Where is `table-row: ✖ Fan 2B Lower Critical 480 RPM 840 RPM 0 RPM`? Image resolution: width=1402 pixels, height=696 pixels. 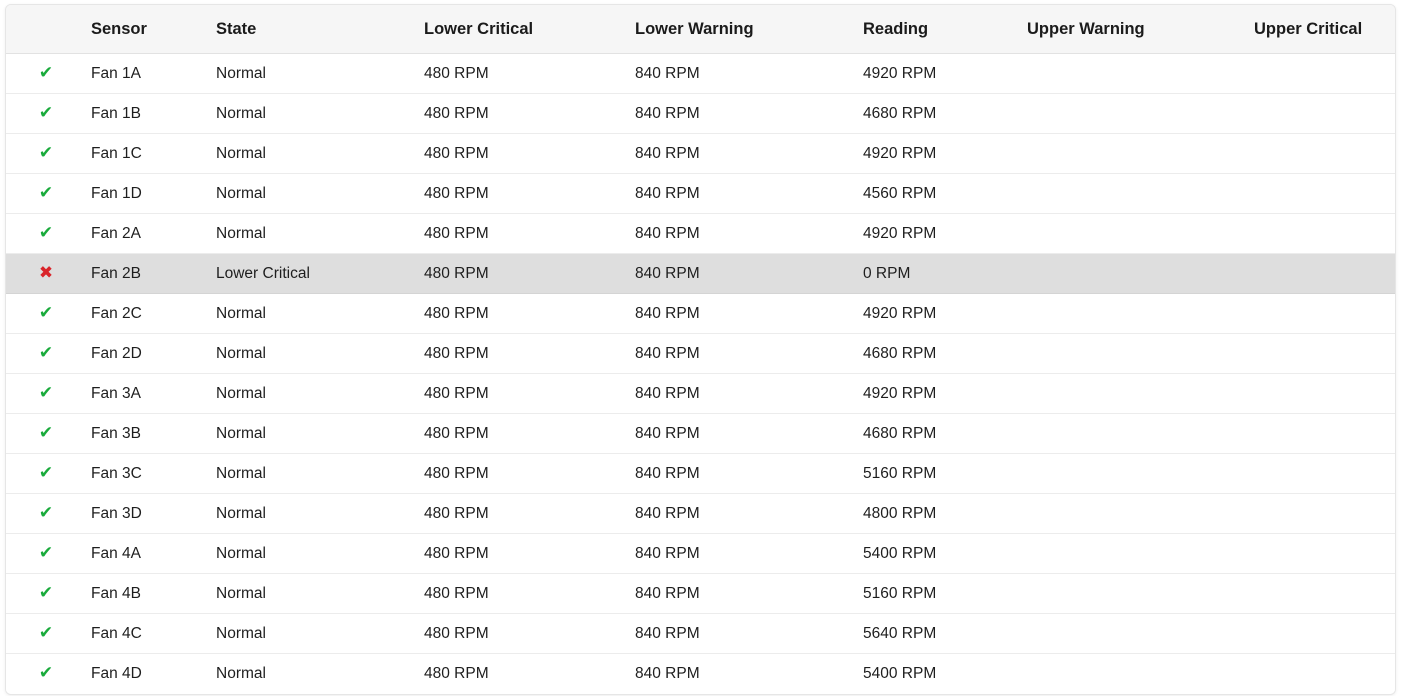 table-row: ✖ Fan 2B Lower Critical 480 RPM 840 RPM 0 RPM is located at coordinates (700, 273).